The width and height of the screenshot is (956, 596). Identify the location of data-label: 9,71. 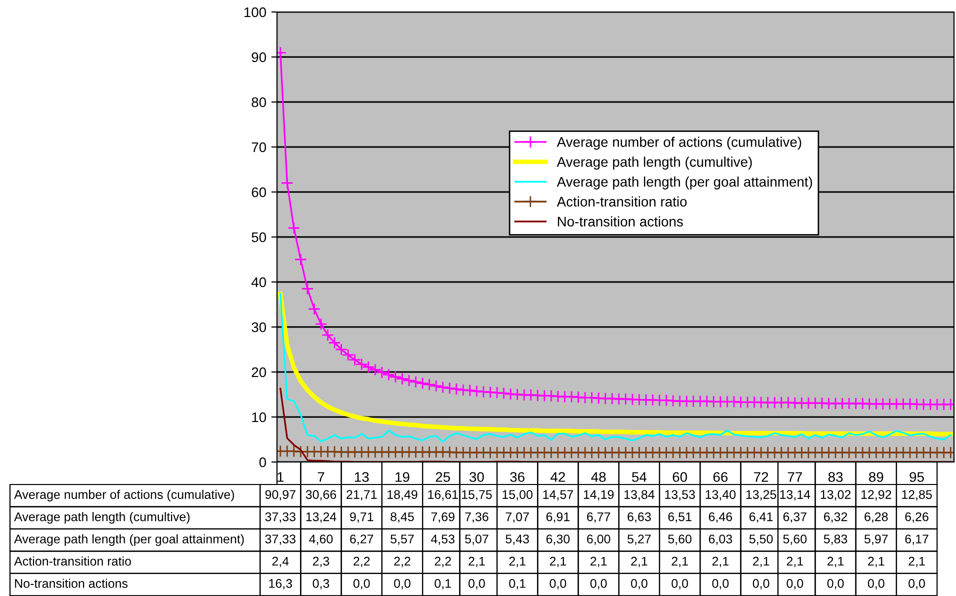
(362, 517).